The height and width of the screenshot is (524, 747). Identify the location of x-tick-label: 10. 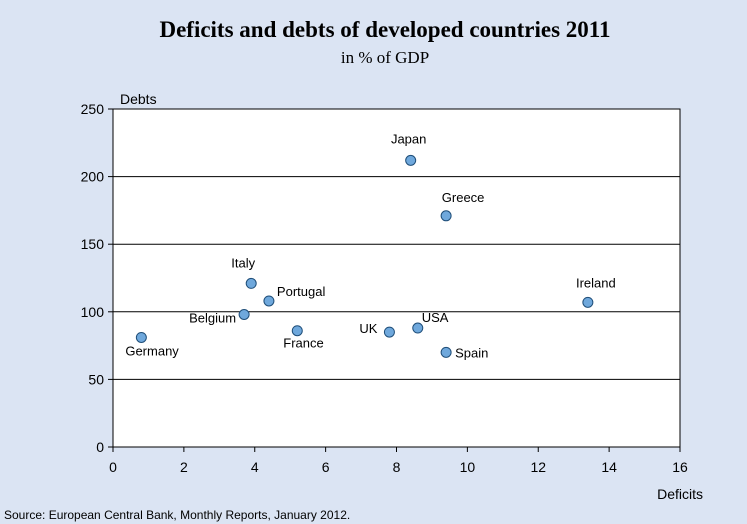
(468, 467).